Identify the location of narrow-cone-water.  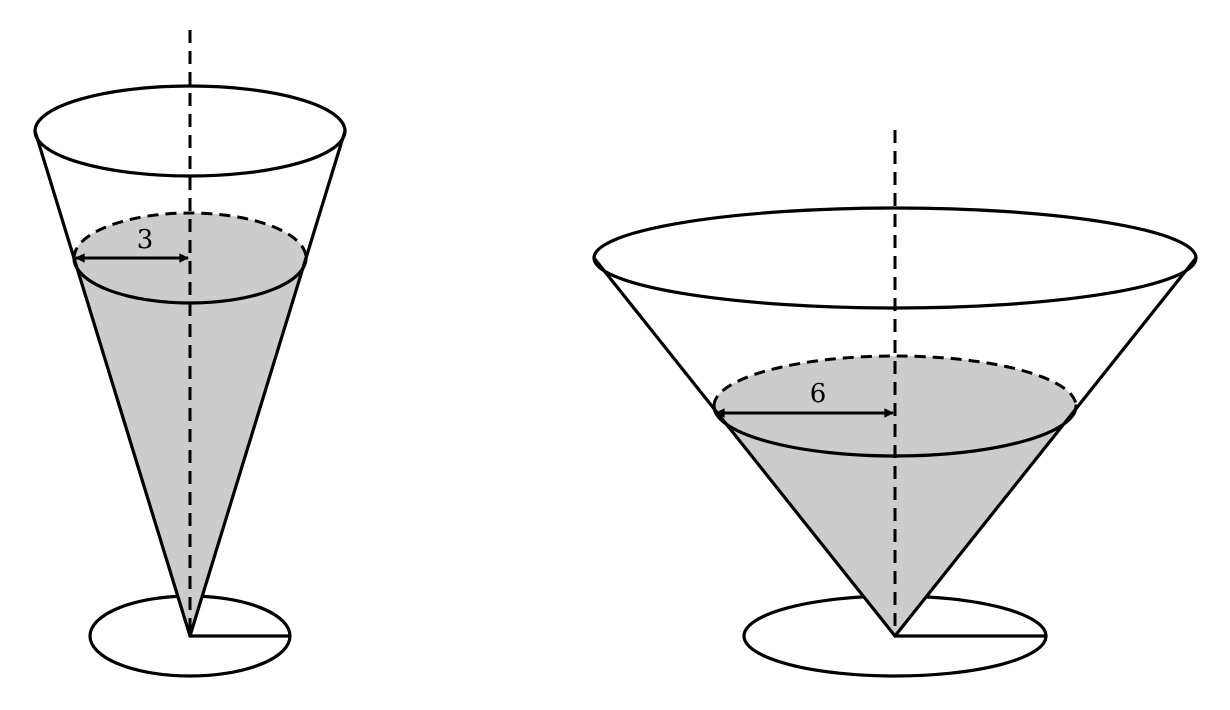
(190, 424).